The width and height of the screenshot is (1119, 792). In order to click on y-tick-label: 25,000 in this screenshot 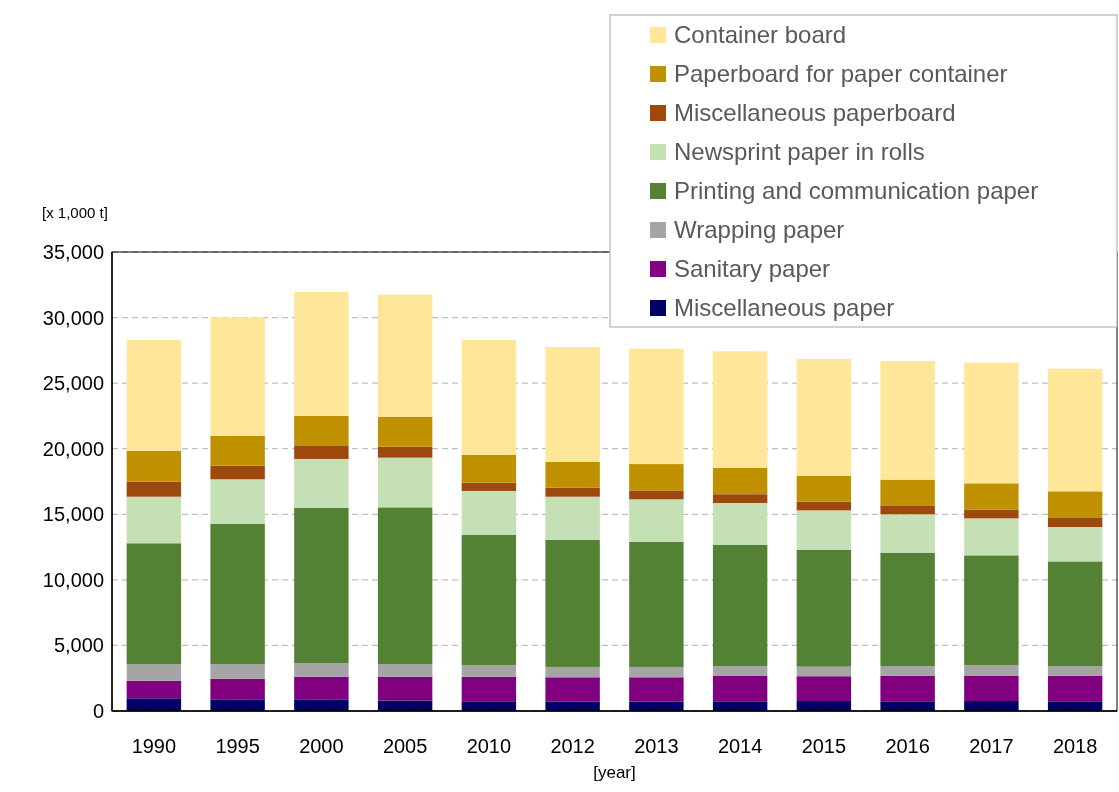, I will do `click(73, 383)`.